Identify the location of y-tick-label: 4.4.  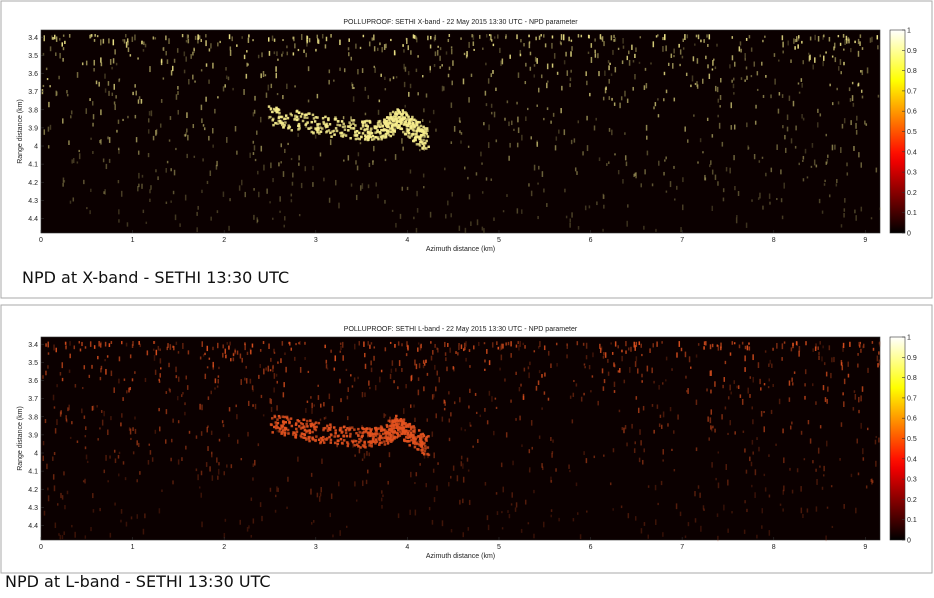
(33, 219).